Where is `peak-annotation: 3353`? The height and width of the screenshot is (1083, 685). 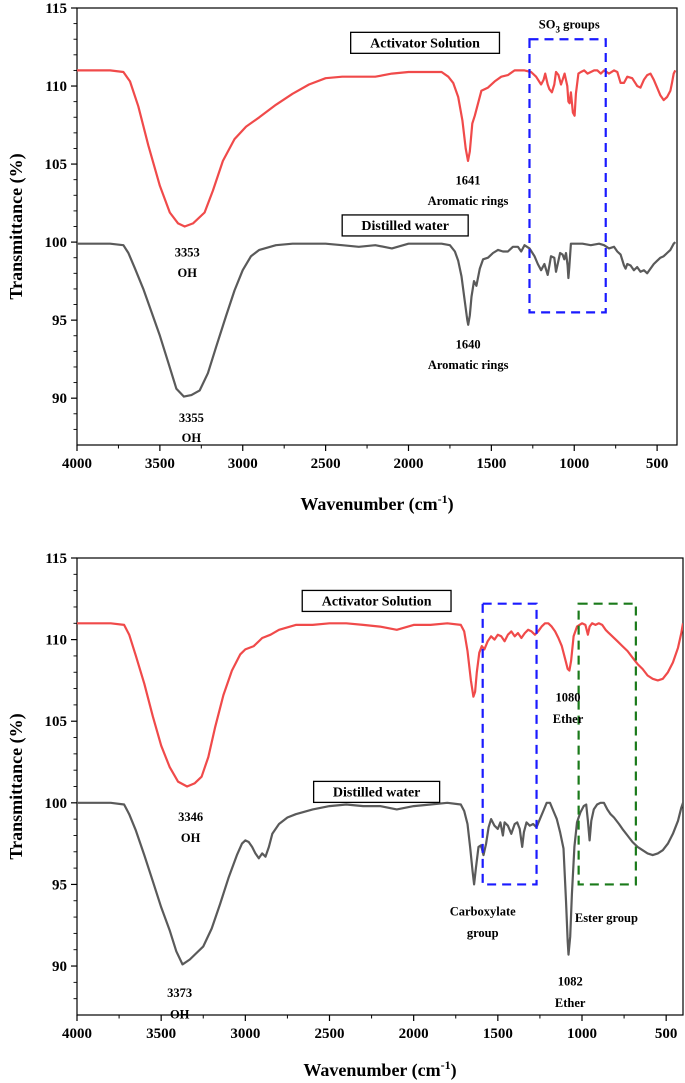
peak-annotation: 3353 is located at coordinates (187, 252).